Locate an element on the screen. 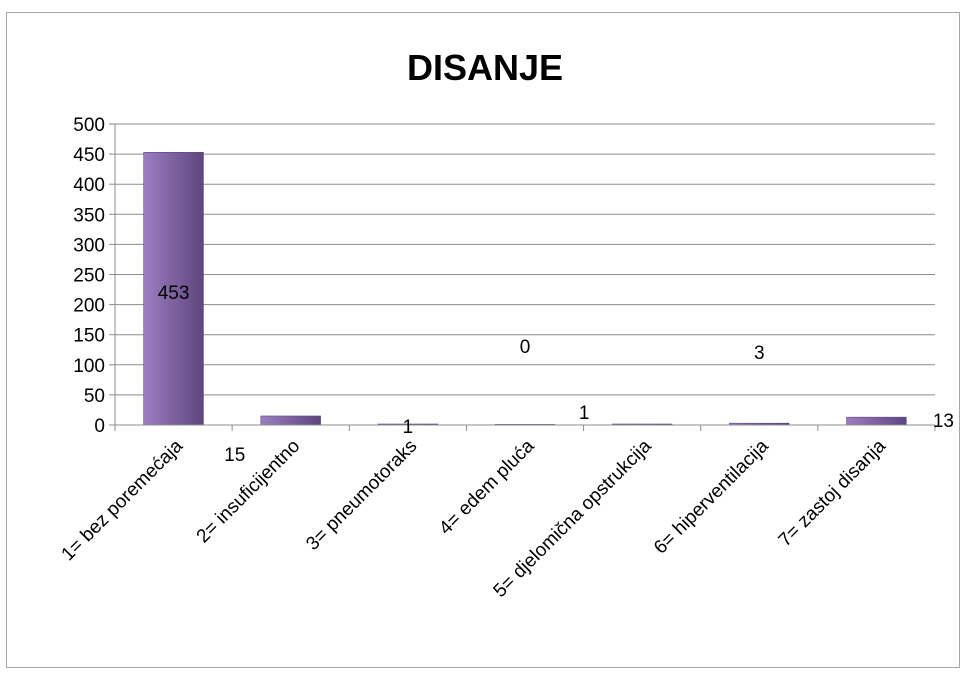 The image size is (964, 673). category-label: 6= hiperventilacija is located at coordinates (711, 496).